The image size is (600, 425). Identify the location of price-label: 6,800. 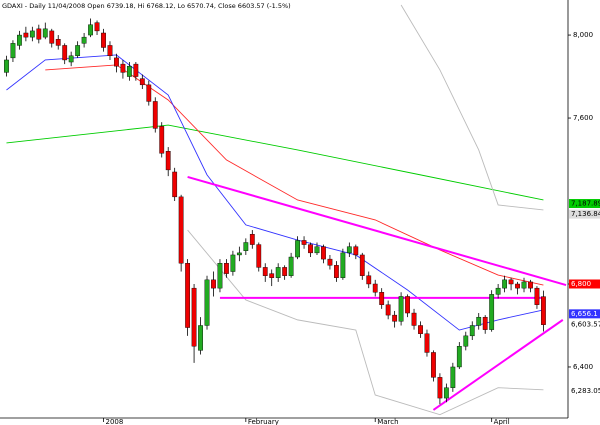
(581, 284).